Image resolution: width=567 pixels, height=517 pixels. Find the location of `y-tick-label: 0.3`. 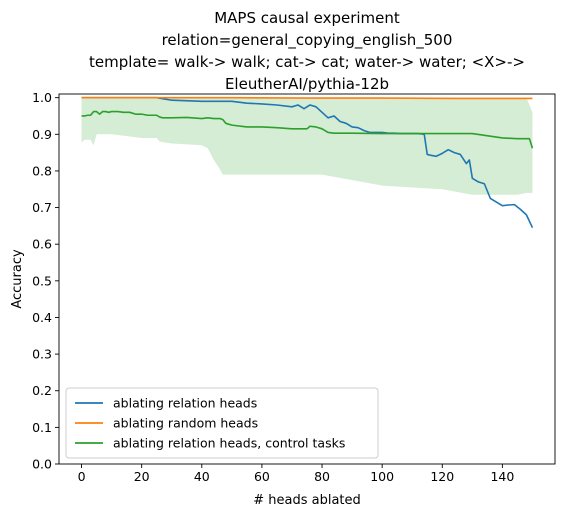

y-tick-label: 0.3 is located at coordinates (42, 354).